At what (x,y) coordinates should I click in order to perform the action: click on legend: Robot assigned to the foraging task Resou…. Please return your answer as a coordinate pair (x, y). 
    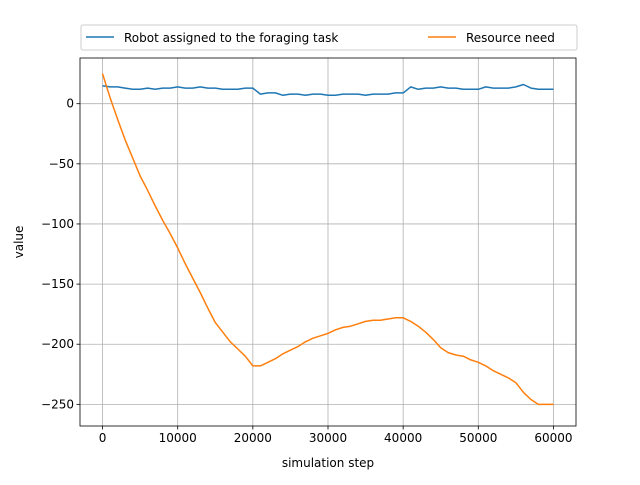
    Looking at the image, I should click on (329, 37).